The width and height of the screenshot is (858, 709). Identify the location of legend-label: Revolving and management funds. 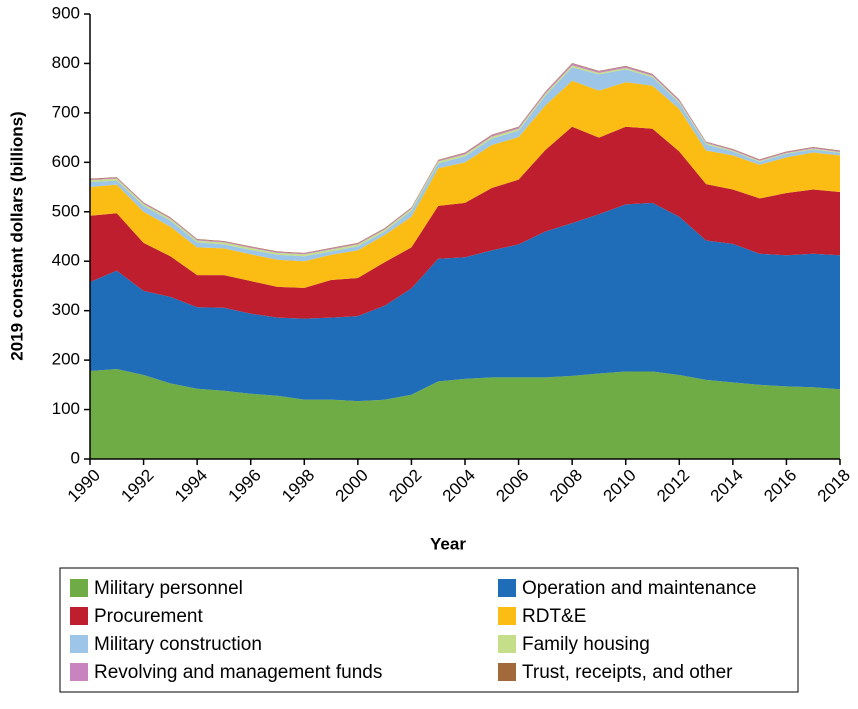
(238, 672).